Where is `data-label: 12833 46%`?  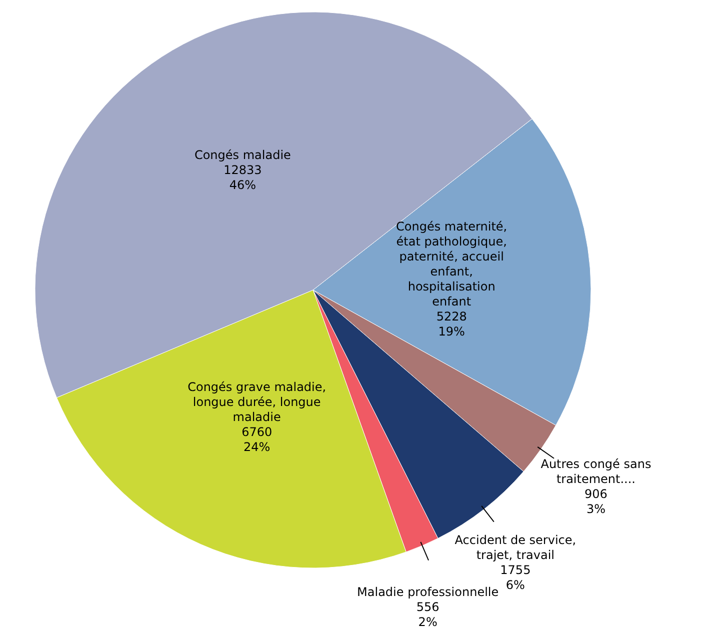
data-label: 12833 46% is located at coordinates (243, 177).